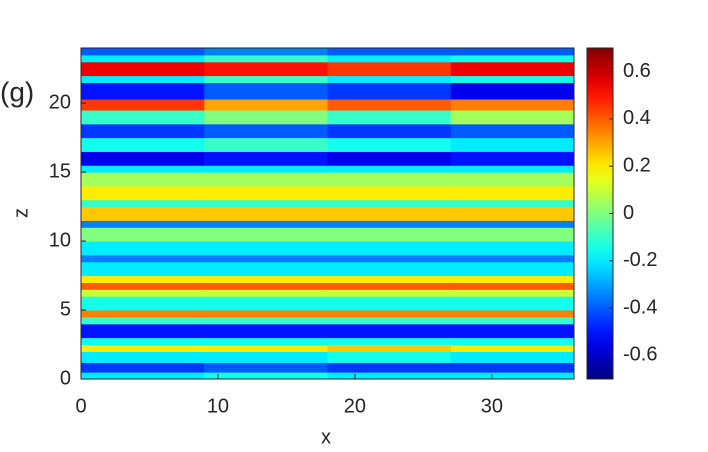 This screenshot has height=452, width=708. Describe the element at coordinates (17, 91) in the screenshot. I see `panel-label: (g)` at that location.